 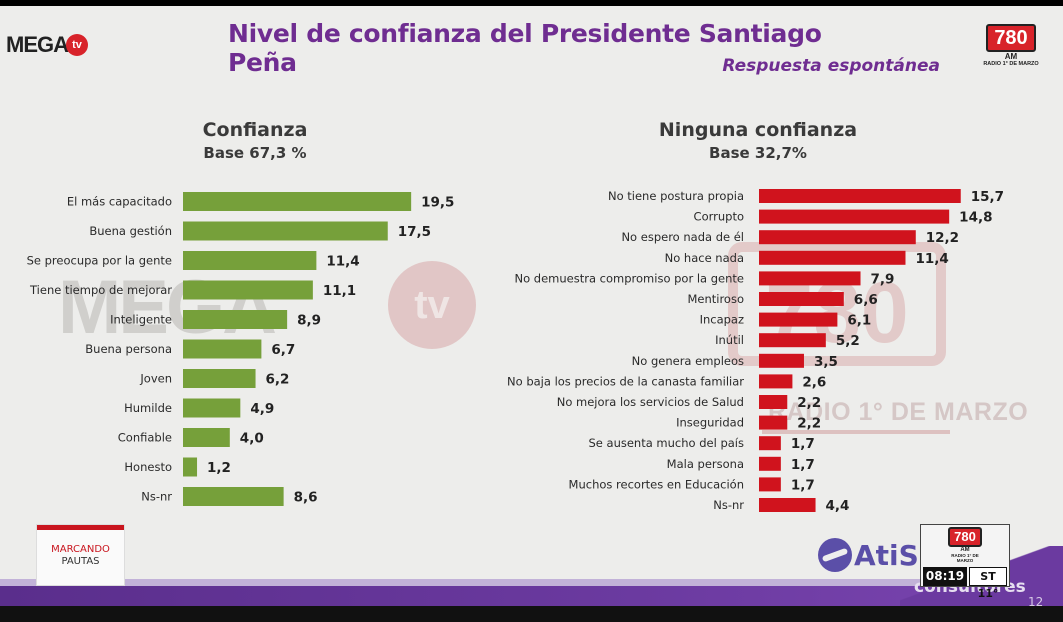 What do you see at coordinates (667, 443) in the screenshot?
I see `ninguna-category-label: Se ausenta mucho del país` at bounding box center [667, 443].